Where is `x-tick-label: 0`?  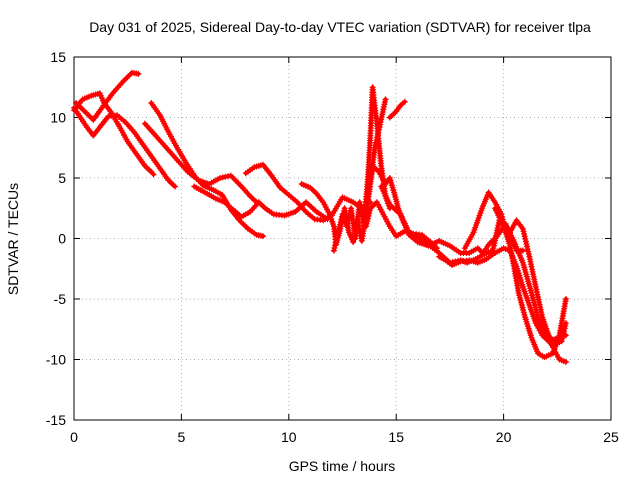 x-tick-label: 0 is located at coordinates (74, 437).